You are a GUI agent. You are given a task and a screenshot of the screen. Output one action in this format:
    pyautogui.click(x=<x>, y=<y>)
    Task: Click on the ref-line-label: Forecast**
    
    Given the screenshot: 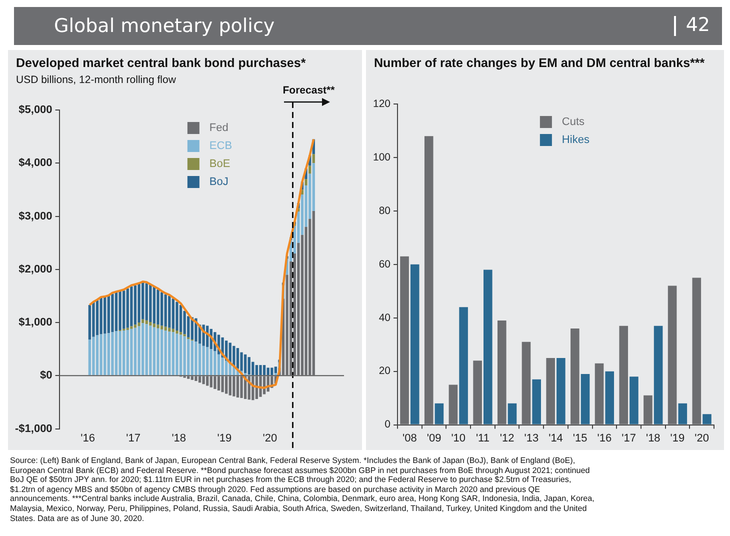 What is the action you would take?
    pyautogui.click(x=309, y=90)
    